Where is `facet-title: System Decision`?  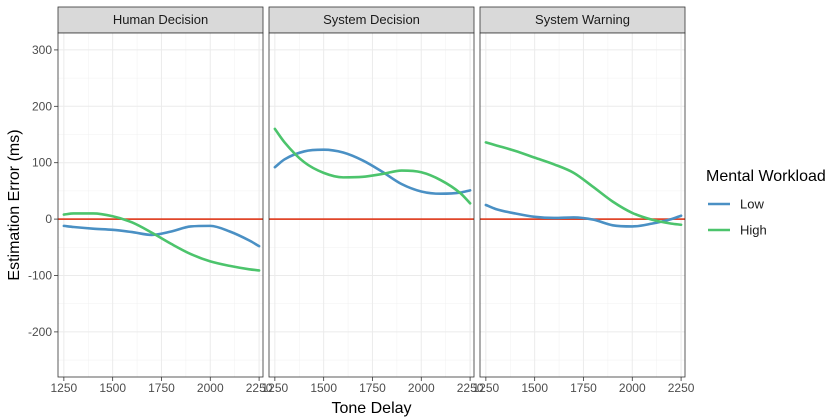 facet-title: System Decision is located at coordinates (371, 19).